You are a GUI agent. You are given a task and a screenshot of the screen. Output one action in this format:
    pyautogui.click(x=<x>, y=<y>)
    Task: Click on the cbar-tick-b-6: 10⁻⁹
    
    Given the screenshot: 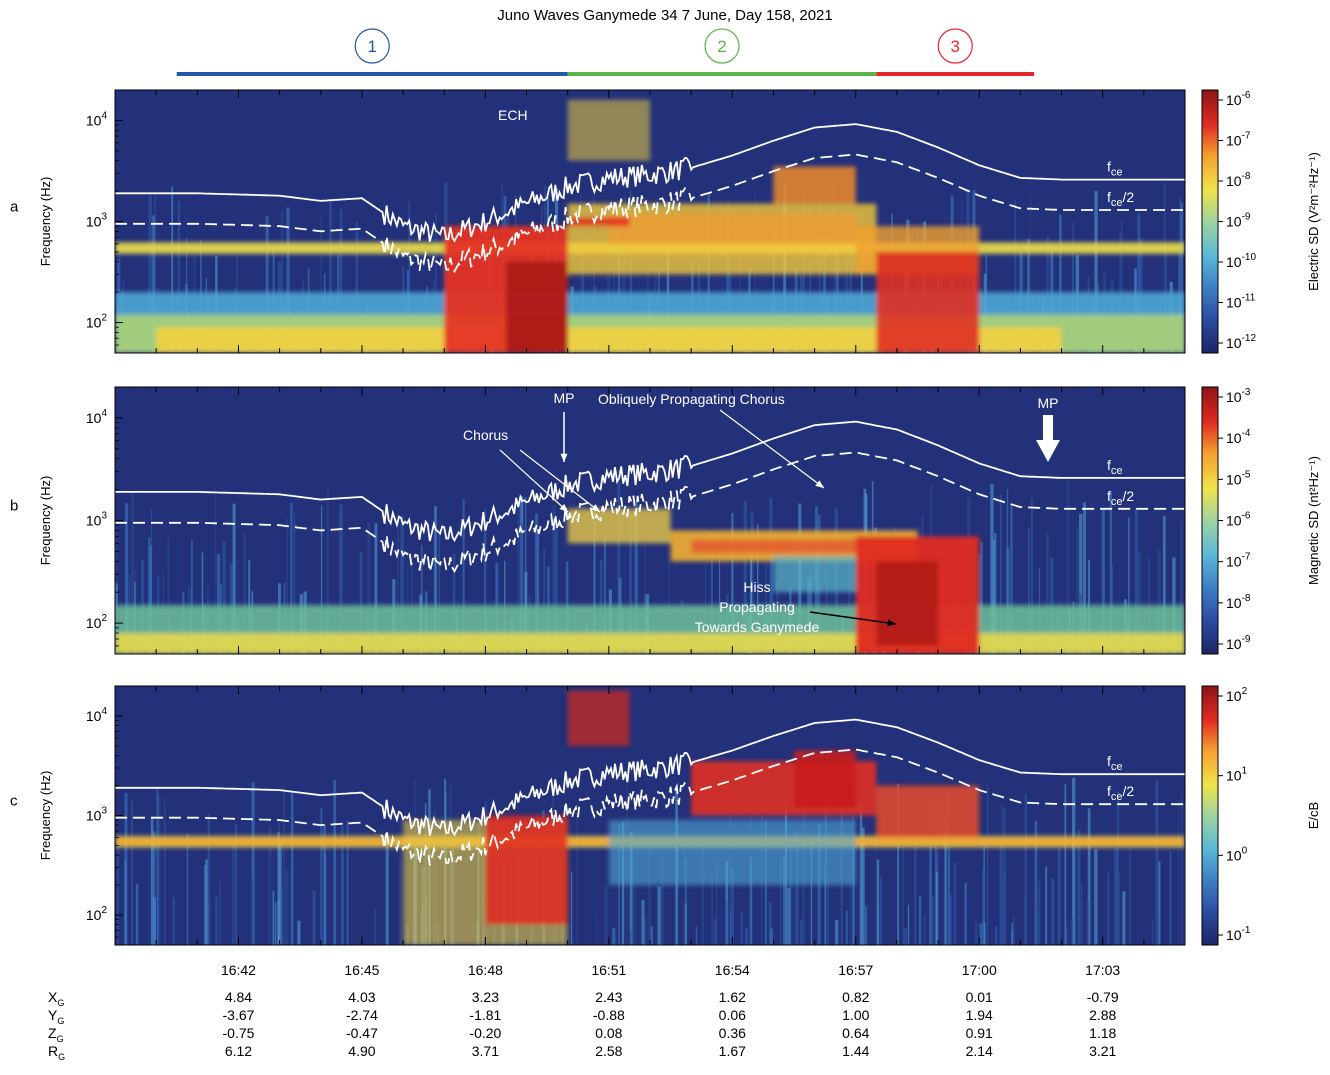 What is the action you would take?
    pyautogui.click(x=1238, y=643)
    